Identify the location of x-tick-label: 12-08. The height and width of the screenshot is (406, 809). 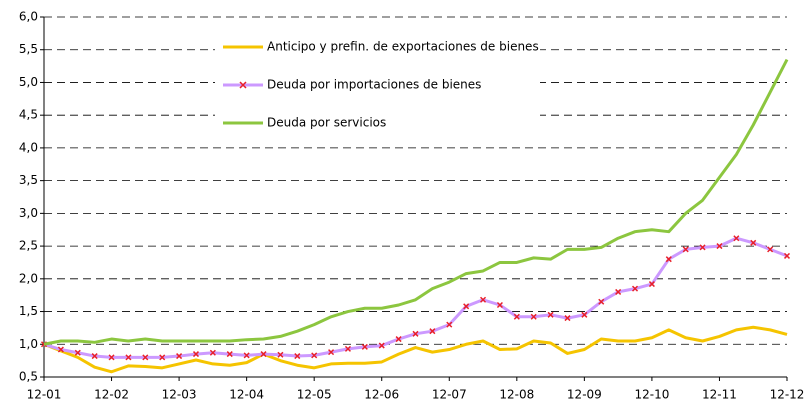
(516, 395).